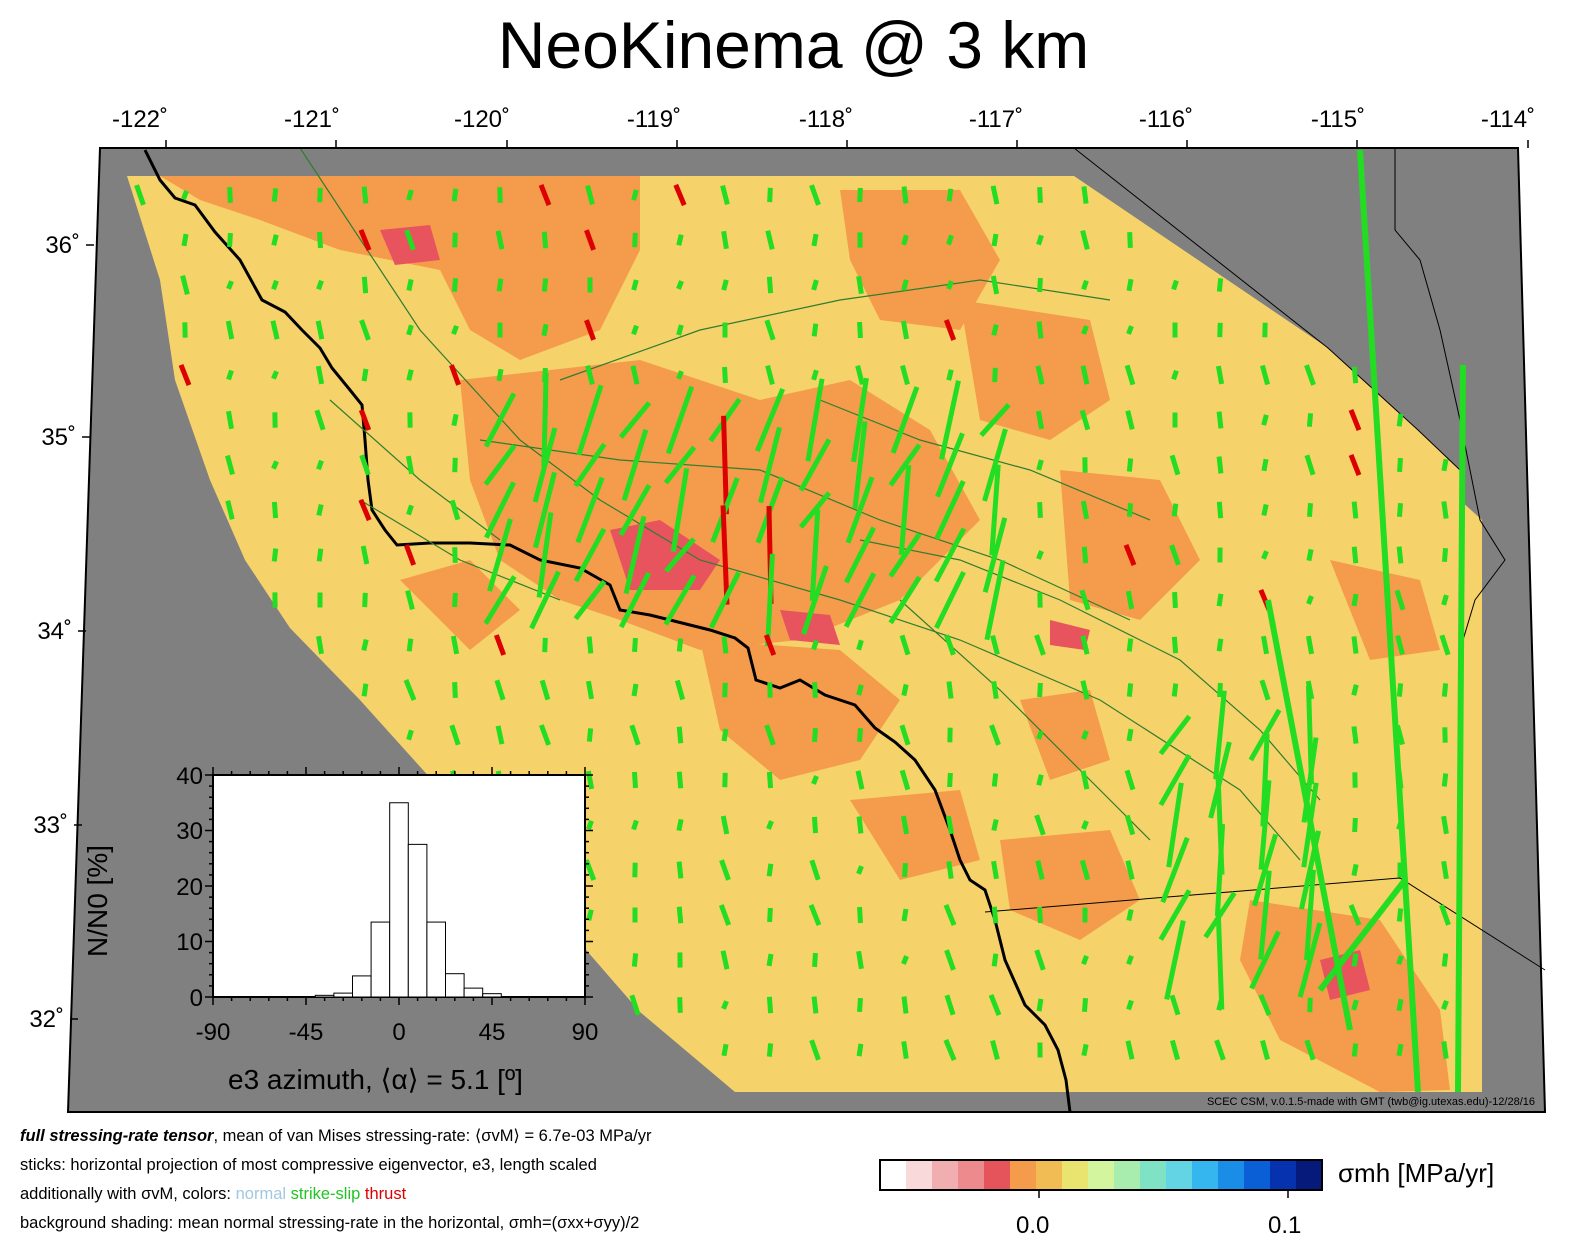 The image size is (1587, 1255). What do you see at coordinates (1101, 1175) in the screenshot?
I see `colorbar-frame` at bounding box center [1101, 1175].